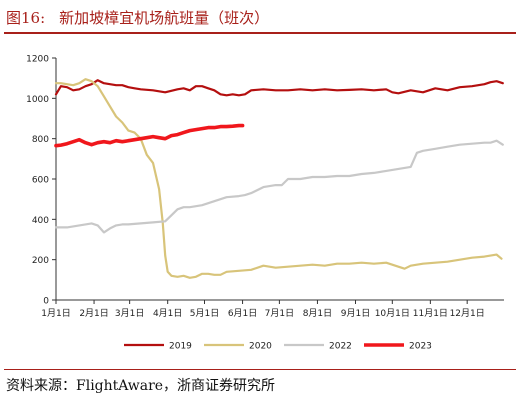 The image size is (520, 404). What do you see at coordinates (40, 140) in the screenshot?
I see `y-tick-label: 800` at bounding box center [40, 140].